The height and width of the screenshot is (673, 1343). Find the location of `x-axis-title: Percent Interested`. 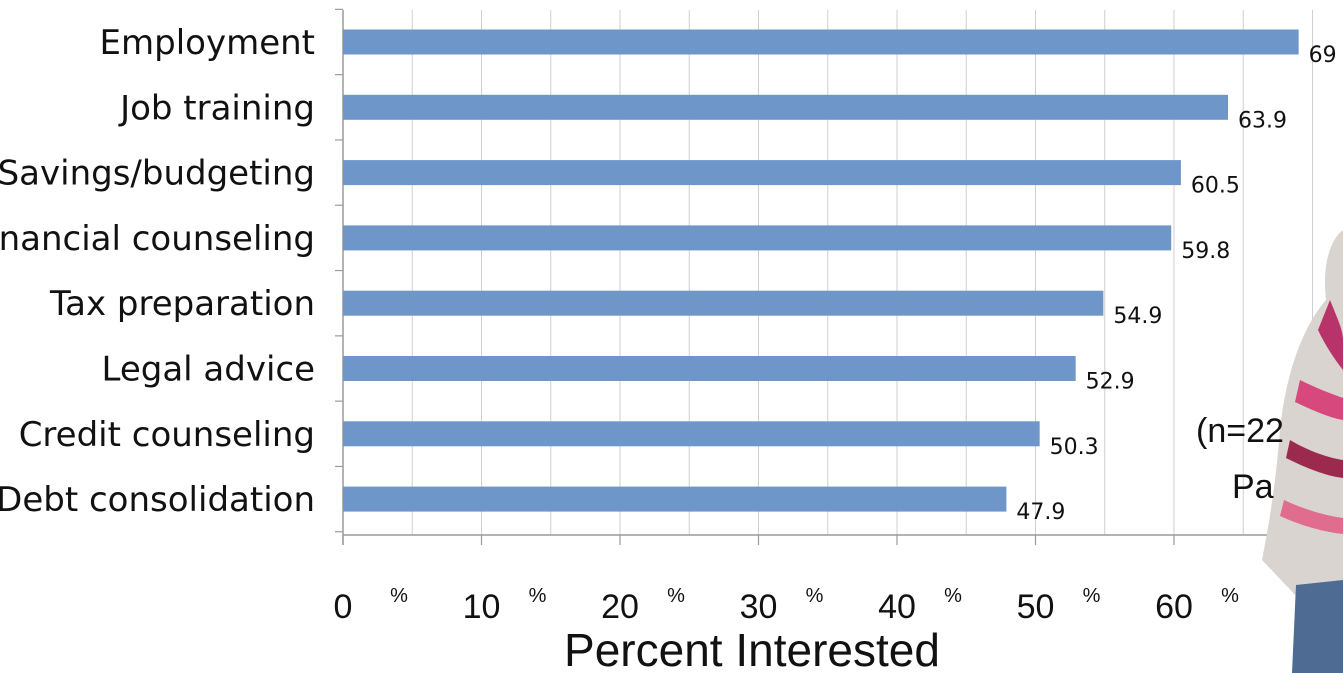

x-axis-title: Percent Interested is located at coordinates (752, 648).